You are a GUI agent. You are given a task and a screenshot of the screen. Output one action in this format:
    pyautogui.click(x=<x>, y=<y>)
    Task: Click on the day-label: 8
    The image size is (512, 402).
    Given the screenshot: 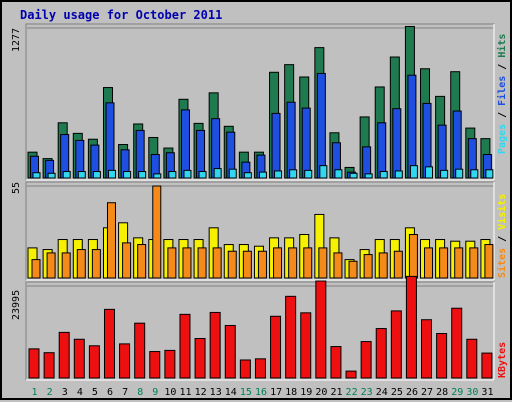 What is the action you would take?
    pyautogui.click(x=140, y=392)
    